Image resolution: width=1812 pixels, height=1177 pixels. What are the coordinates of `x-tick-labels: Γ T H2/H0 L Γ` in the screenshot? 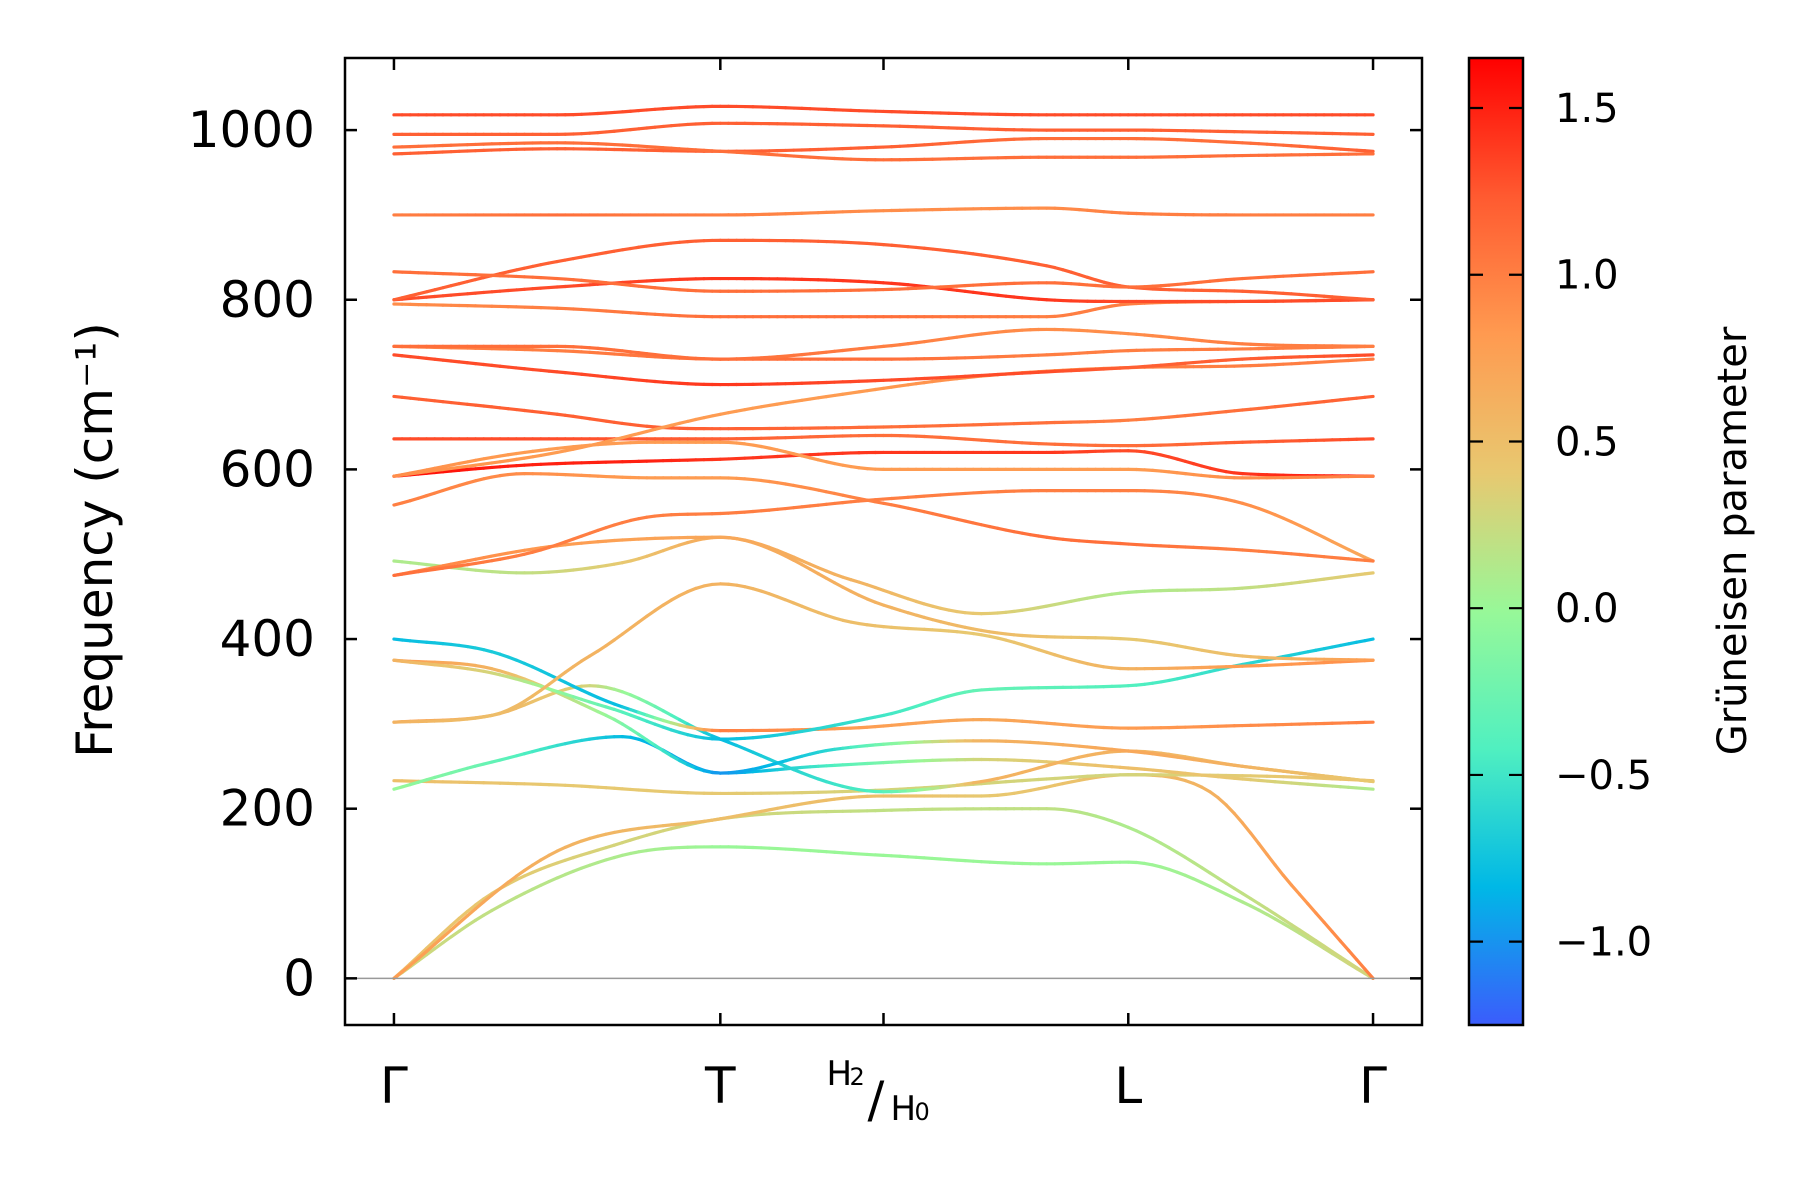 It's located at (883, 1091).